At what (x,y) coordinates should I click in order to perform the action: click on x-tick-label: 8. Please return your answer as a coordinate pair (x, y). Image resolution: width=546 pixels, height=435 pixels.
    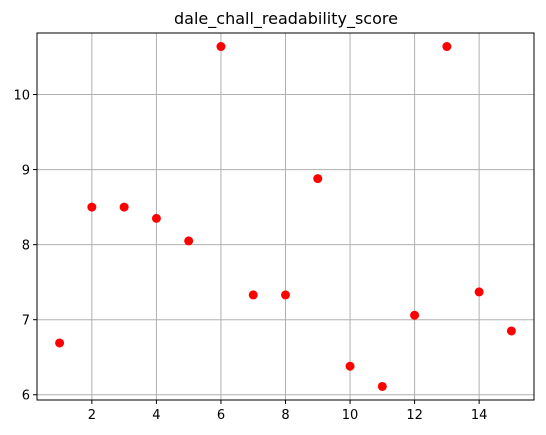
    Looking at the image, I should click on (285, 415).